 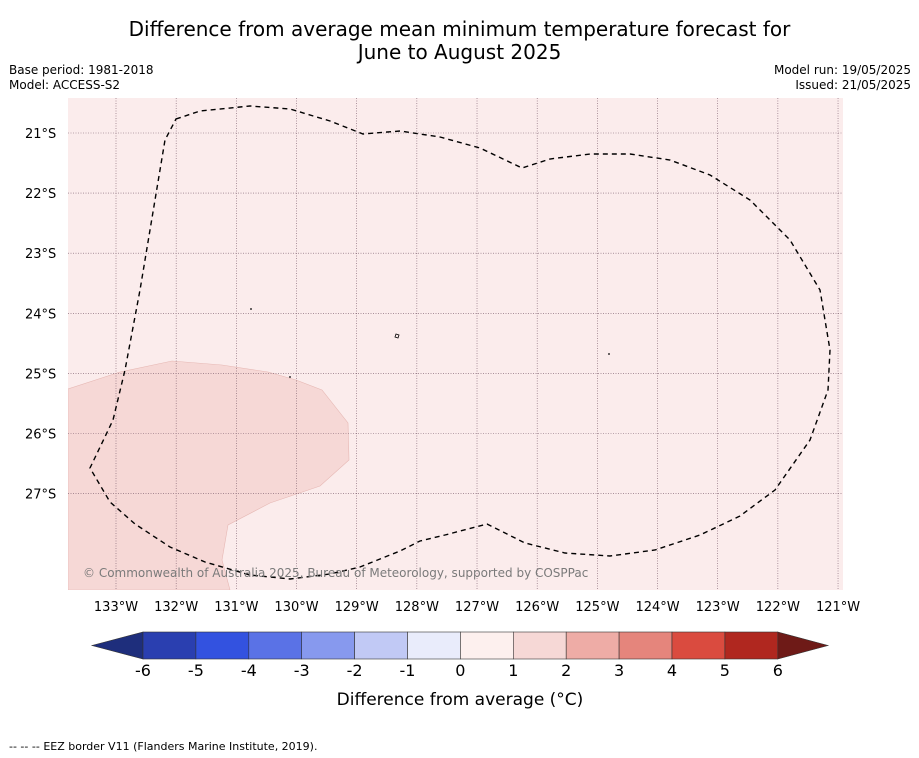 I want to click on colorbar-tick: -2, so click(x=355, y=670).